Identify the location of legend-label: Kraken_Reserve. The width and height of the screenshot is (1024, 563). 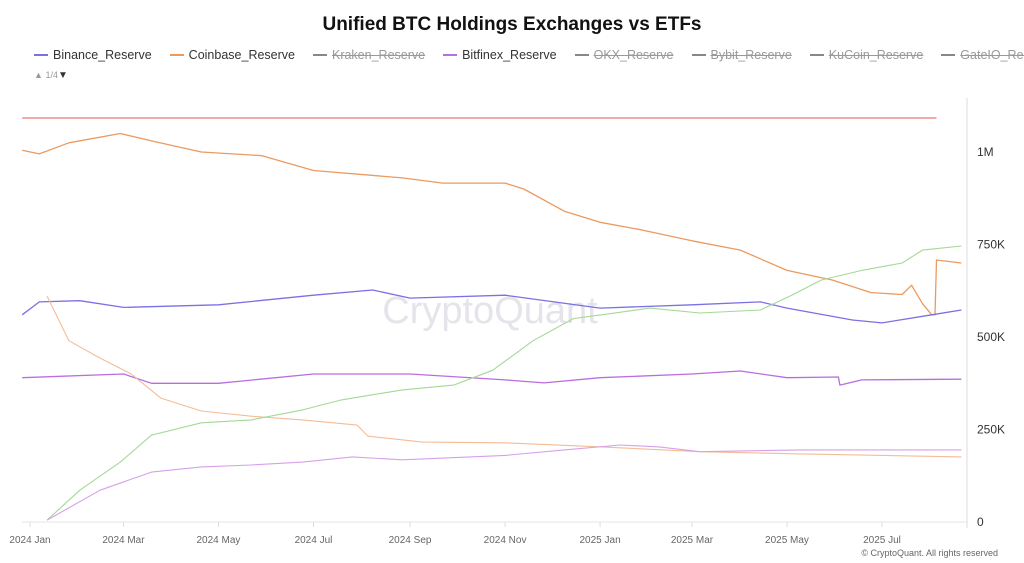
(378, 55).